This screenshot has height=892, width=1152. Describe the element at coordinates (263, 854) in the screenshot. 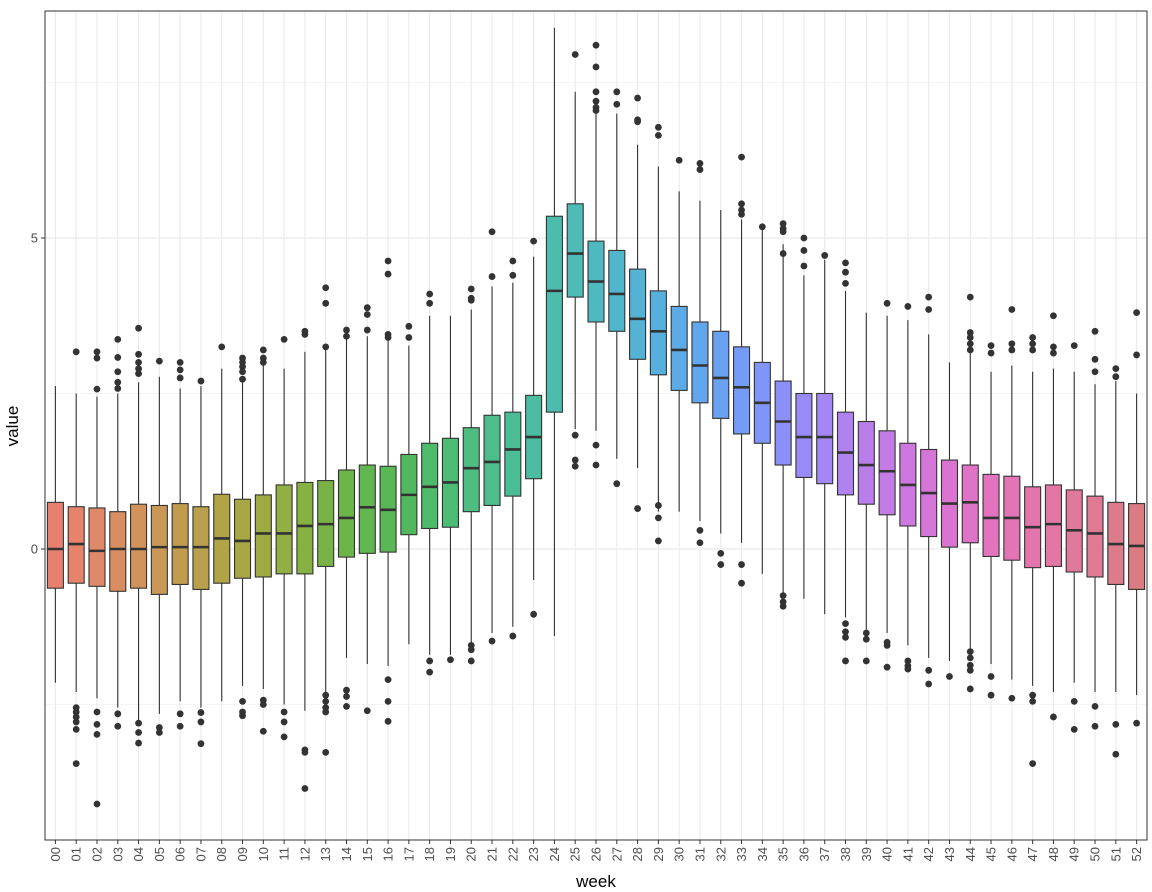

I see `x-tick-label: 10` at that location.